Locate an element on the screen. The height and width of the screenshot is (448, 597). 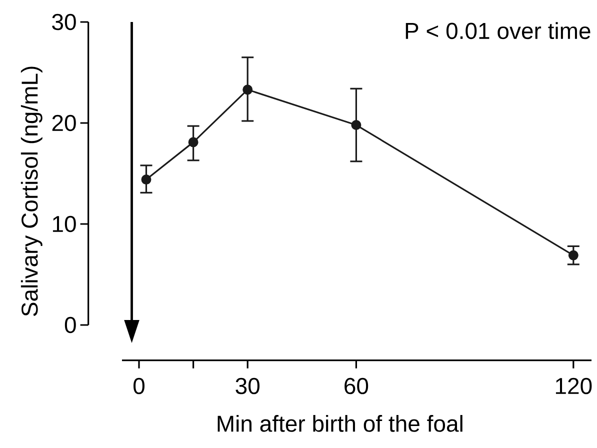
annotation: P < 0.01 over time is located at coordinates (498, 31).